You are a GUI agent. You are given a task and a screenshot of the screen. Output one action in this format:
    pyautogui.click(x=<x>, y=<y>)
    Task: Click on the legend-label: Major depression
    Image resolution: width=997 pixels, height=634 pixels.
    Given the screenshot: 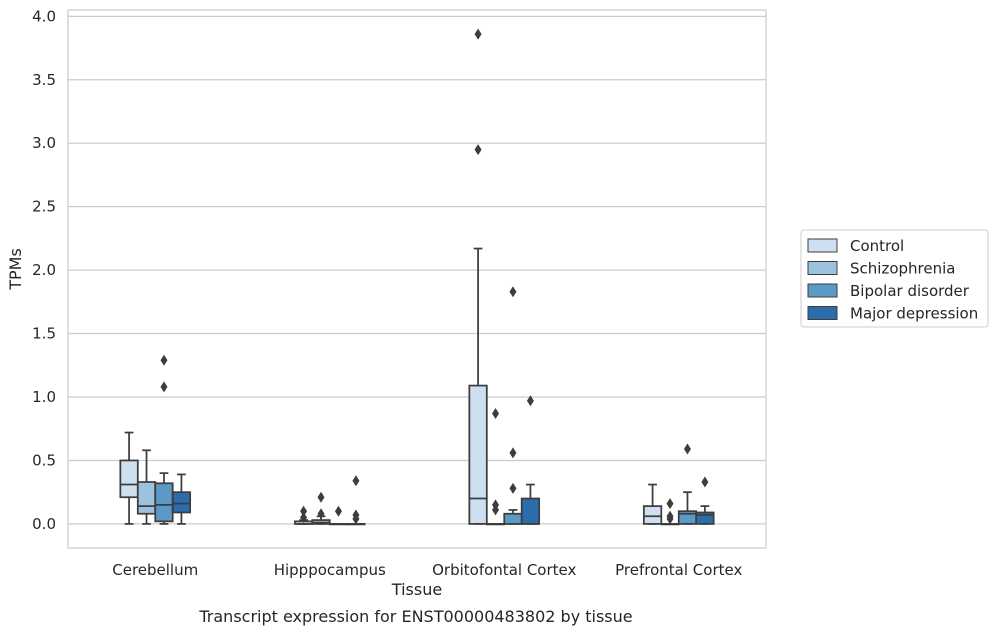 What is the action you would take?
    pyautogui.click(x=914, y=314)
    